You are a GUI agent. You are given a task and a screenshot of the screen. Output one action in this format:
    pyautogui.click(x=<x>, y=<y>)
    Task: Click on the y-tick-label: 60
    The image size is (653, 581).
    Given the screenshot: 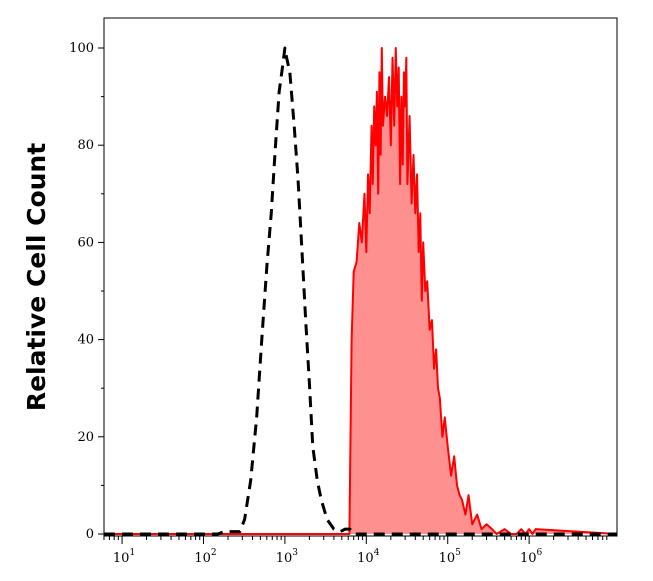 What is the action you would take?
    pyautogui.click(x=85, y=242)
    